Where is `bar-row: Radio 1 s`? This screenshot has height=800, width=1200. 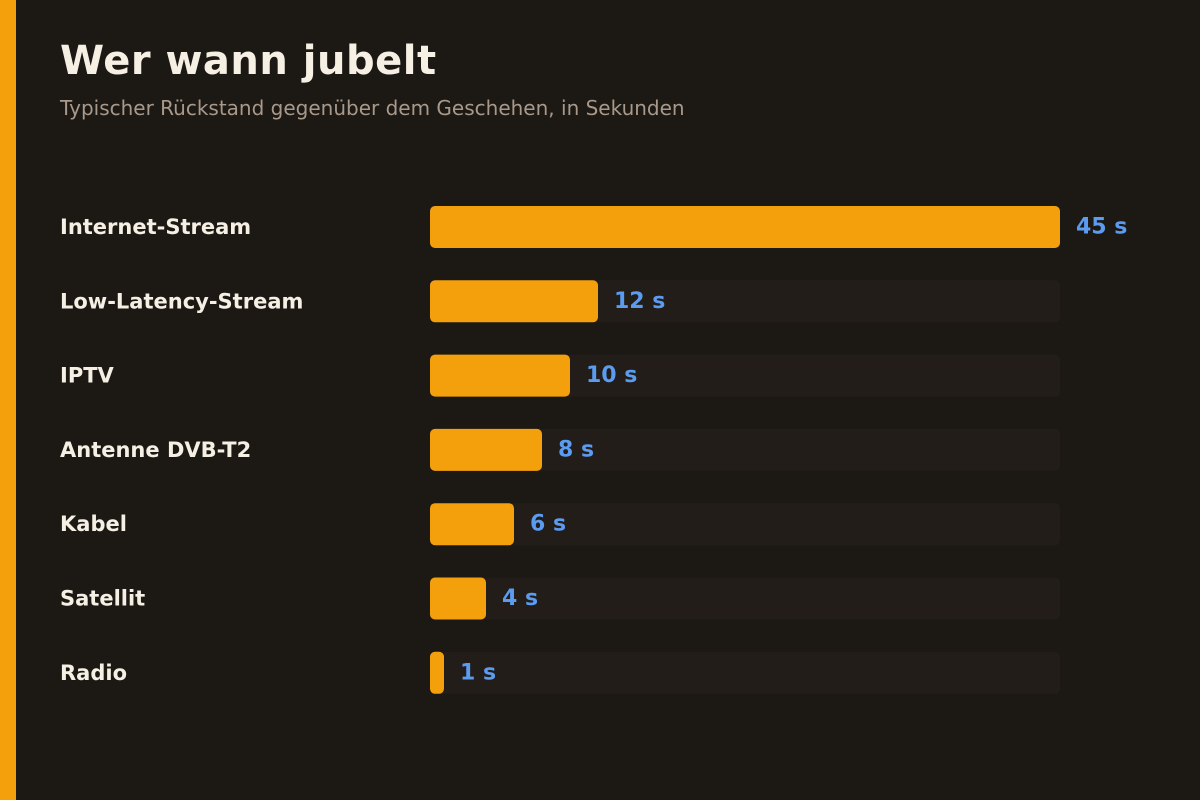 bar-row: Radio 1 s is located at coordinates (560, 672).